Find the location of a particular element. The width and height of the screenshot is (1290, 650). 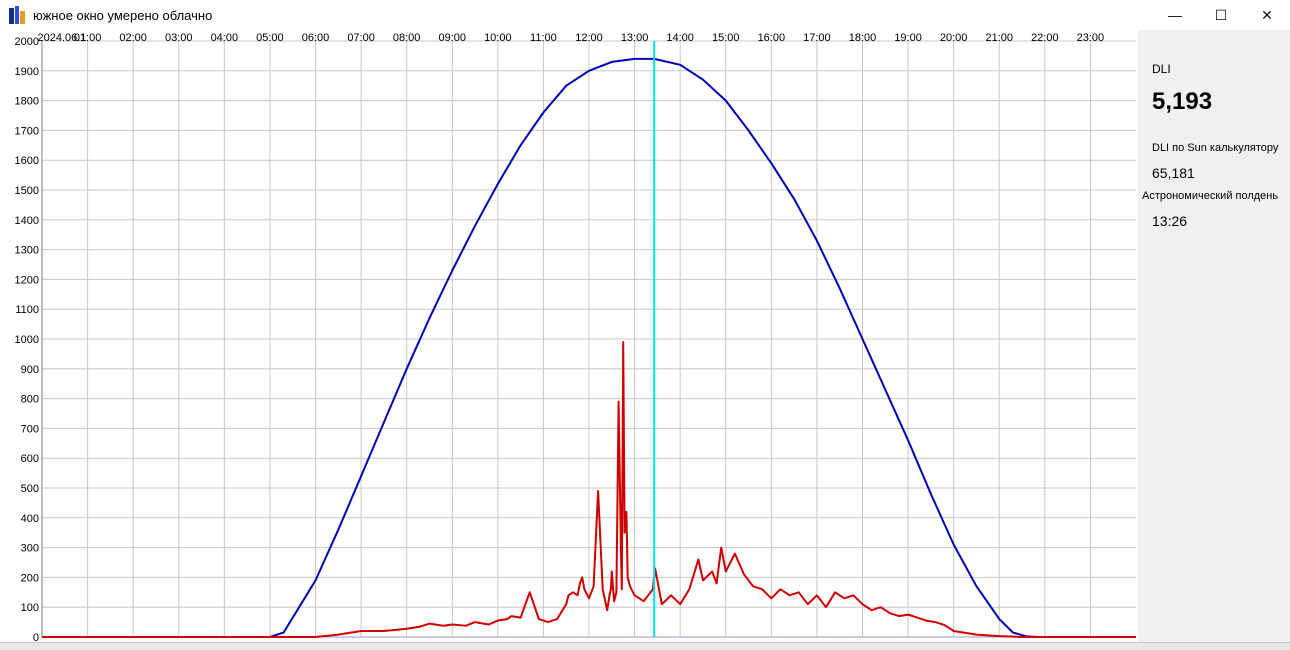

y-tick-label: 1400 is located at coordinates (27, 221).